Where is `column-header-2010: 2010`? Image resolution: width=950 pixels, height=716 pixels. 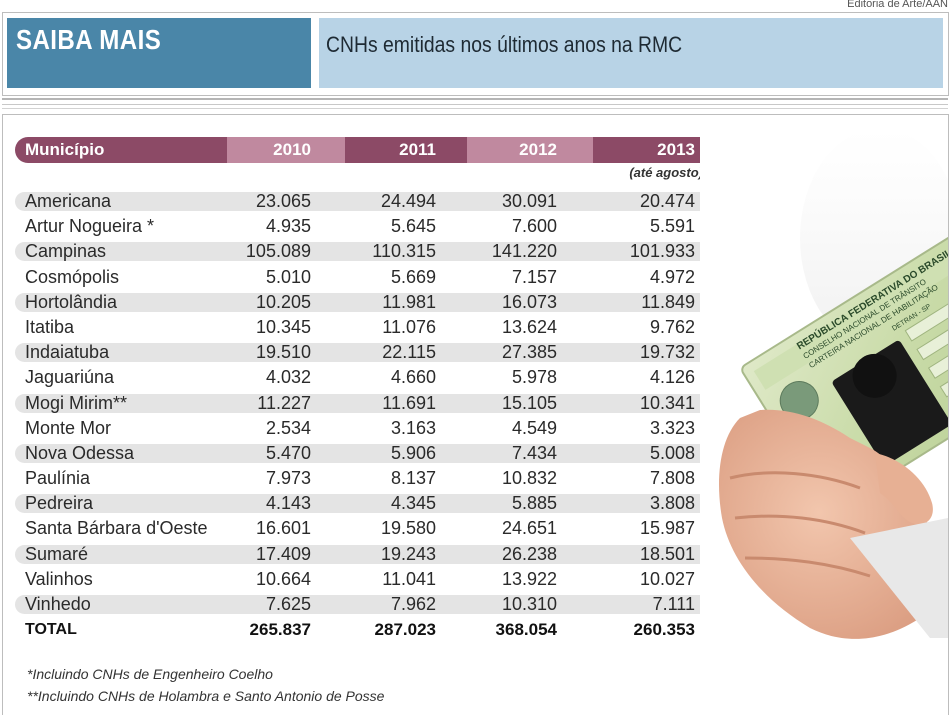 column-header-2010: 2010 is located at coordinates (286, 150).